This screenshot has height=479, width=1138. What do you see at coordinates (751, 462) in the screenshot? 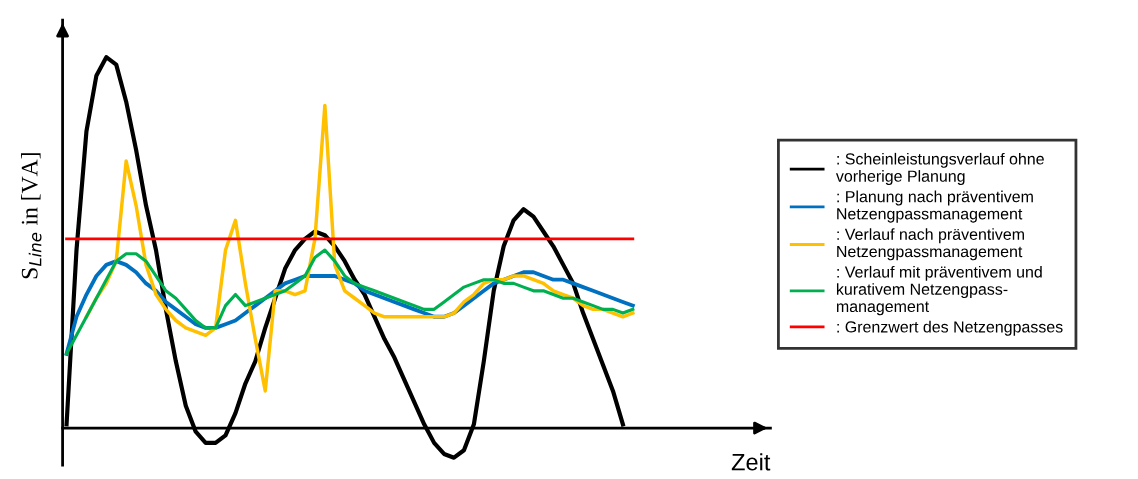
I see `x-axis-title: Zeit` at bounding box center [751, 462].